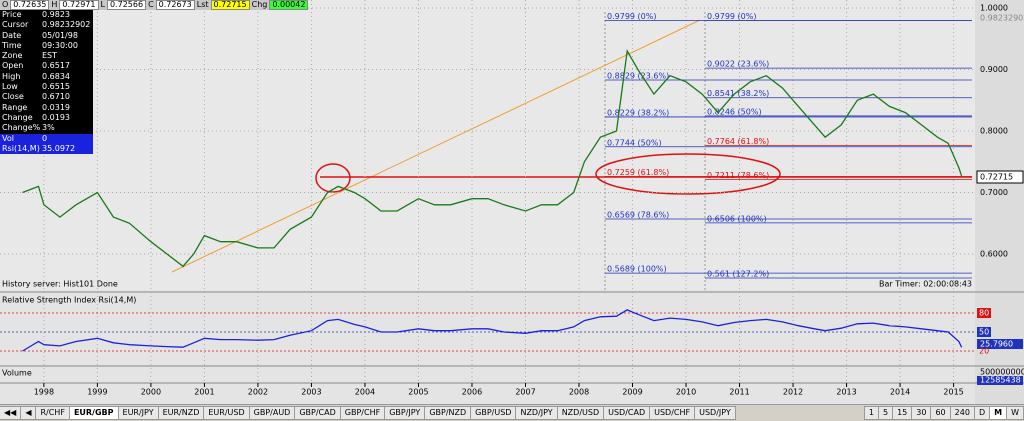 Image resolution: width=1024 pixels, height=421 pixels. I want to click on timeframe-button: 5, so click(886, 413).